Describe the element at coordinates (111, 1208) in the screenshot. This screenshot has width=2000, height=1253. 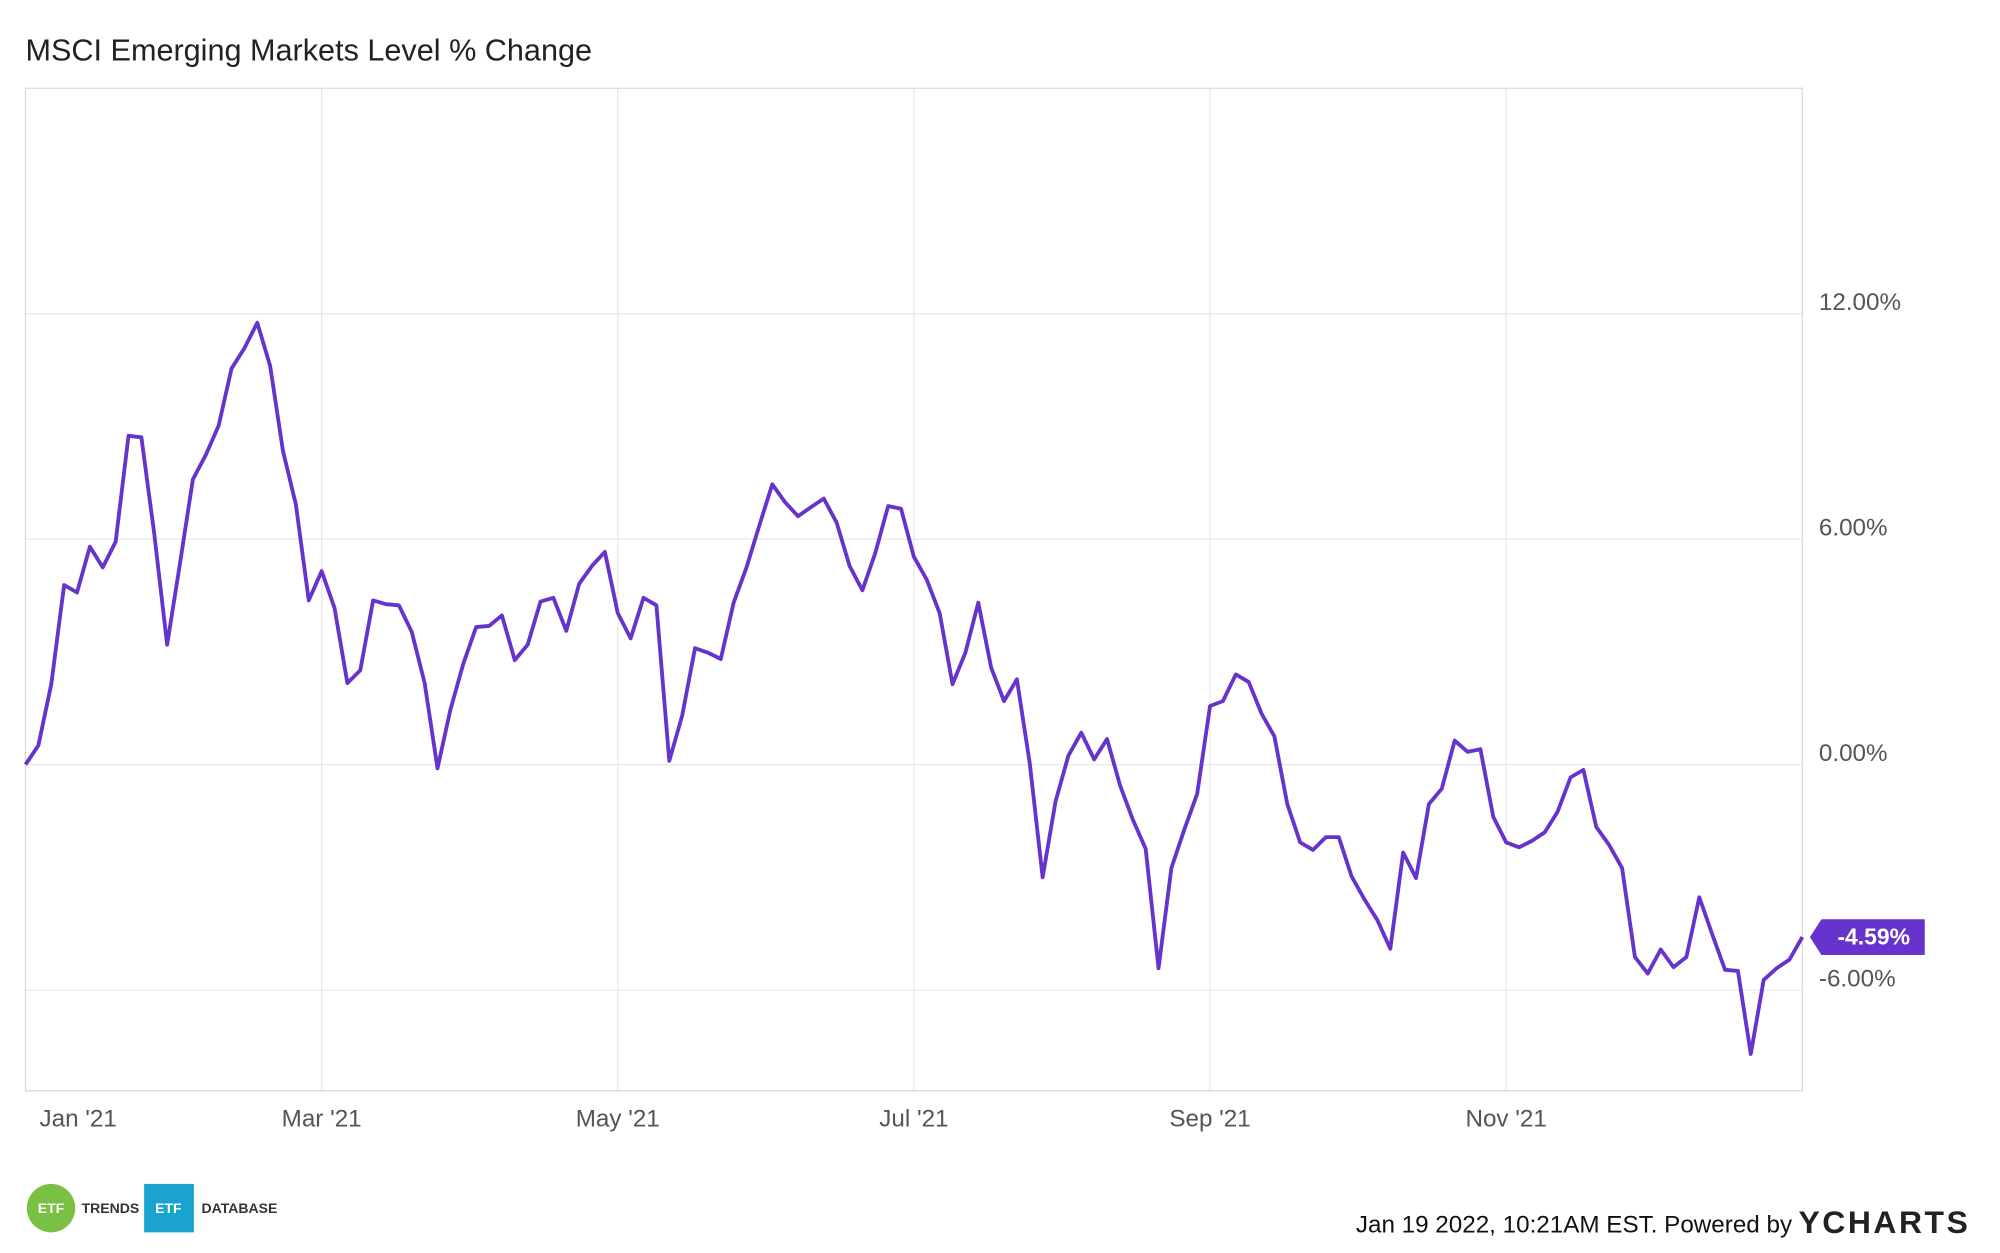
I see `logo-text: TRENDS` at that location.